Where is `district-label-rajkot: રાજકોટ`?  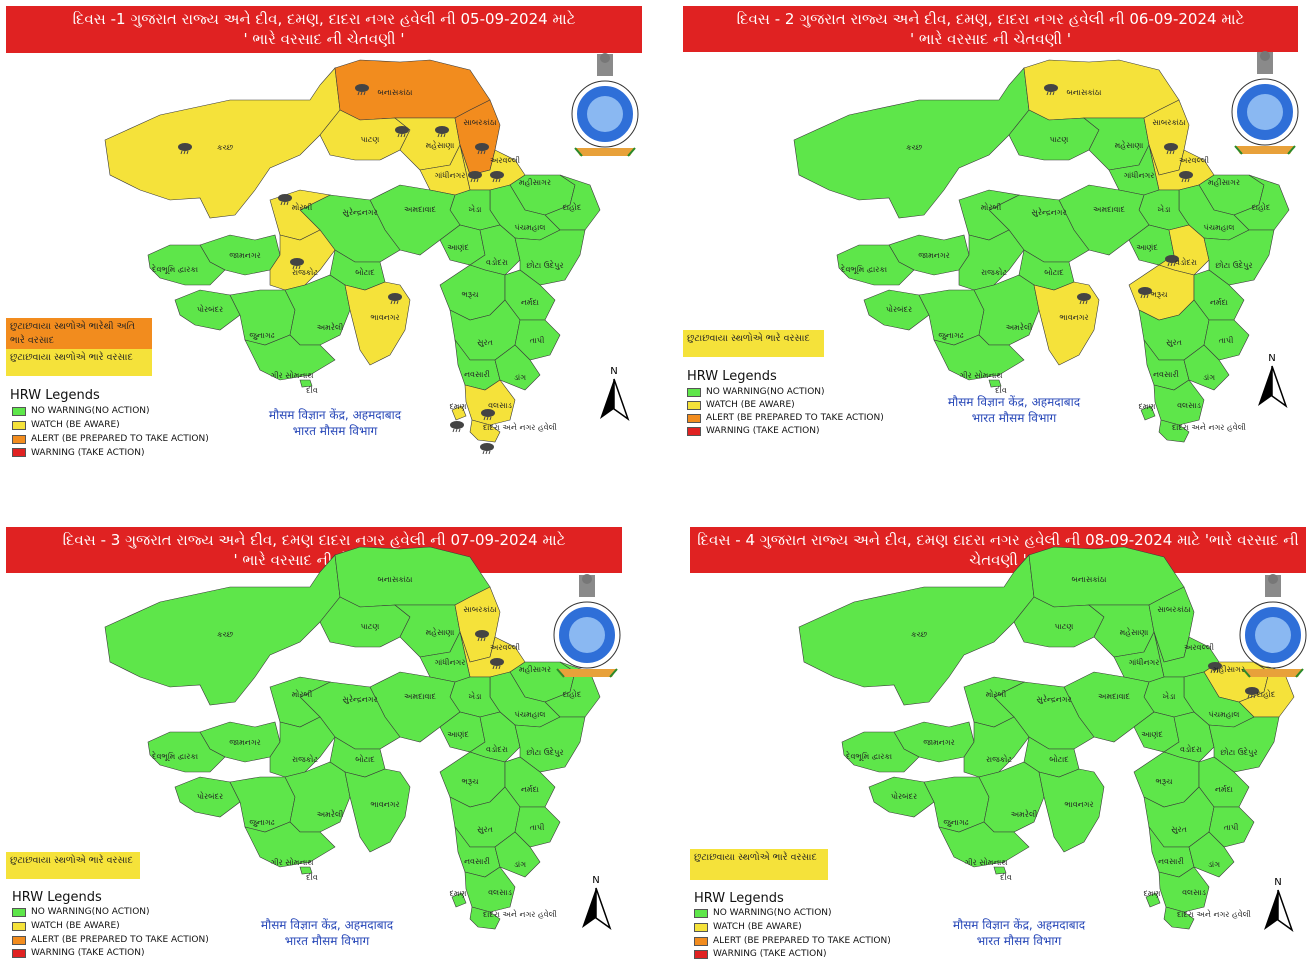 district-label-rajkot: રાજકોટ is located at coordinates (305, 759).